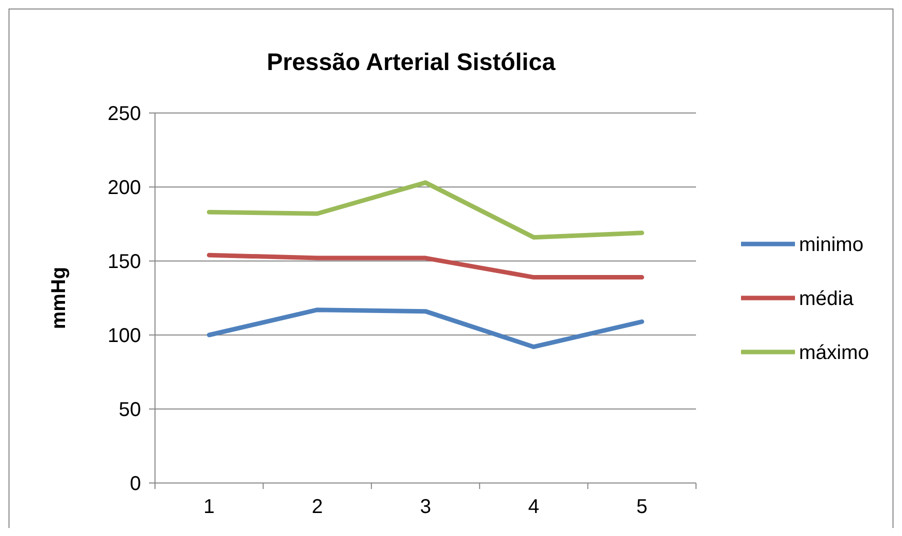 The width and height of the screenshot is (902, 536). Describe the element at coordinates (124, 188) in the screenshot. I see `y-tick-label: 200` at that location.